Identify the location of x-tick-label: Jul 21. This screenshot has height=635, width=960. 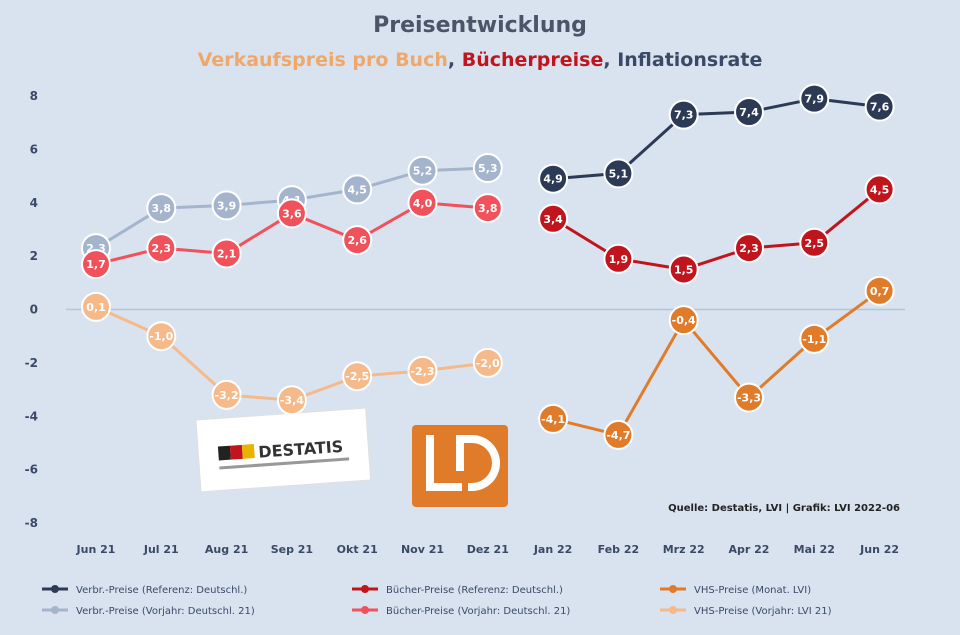
(161, 549).